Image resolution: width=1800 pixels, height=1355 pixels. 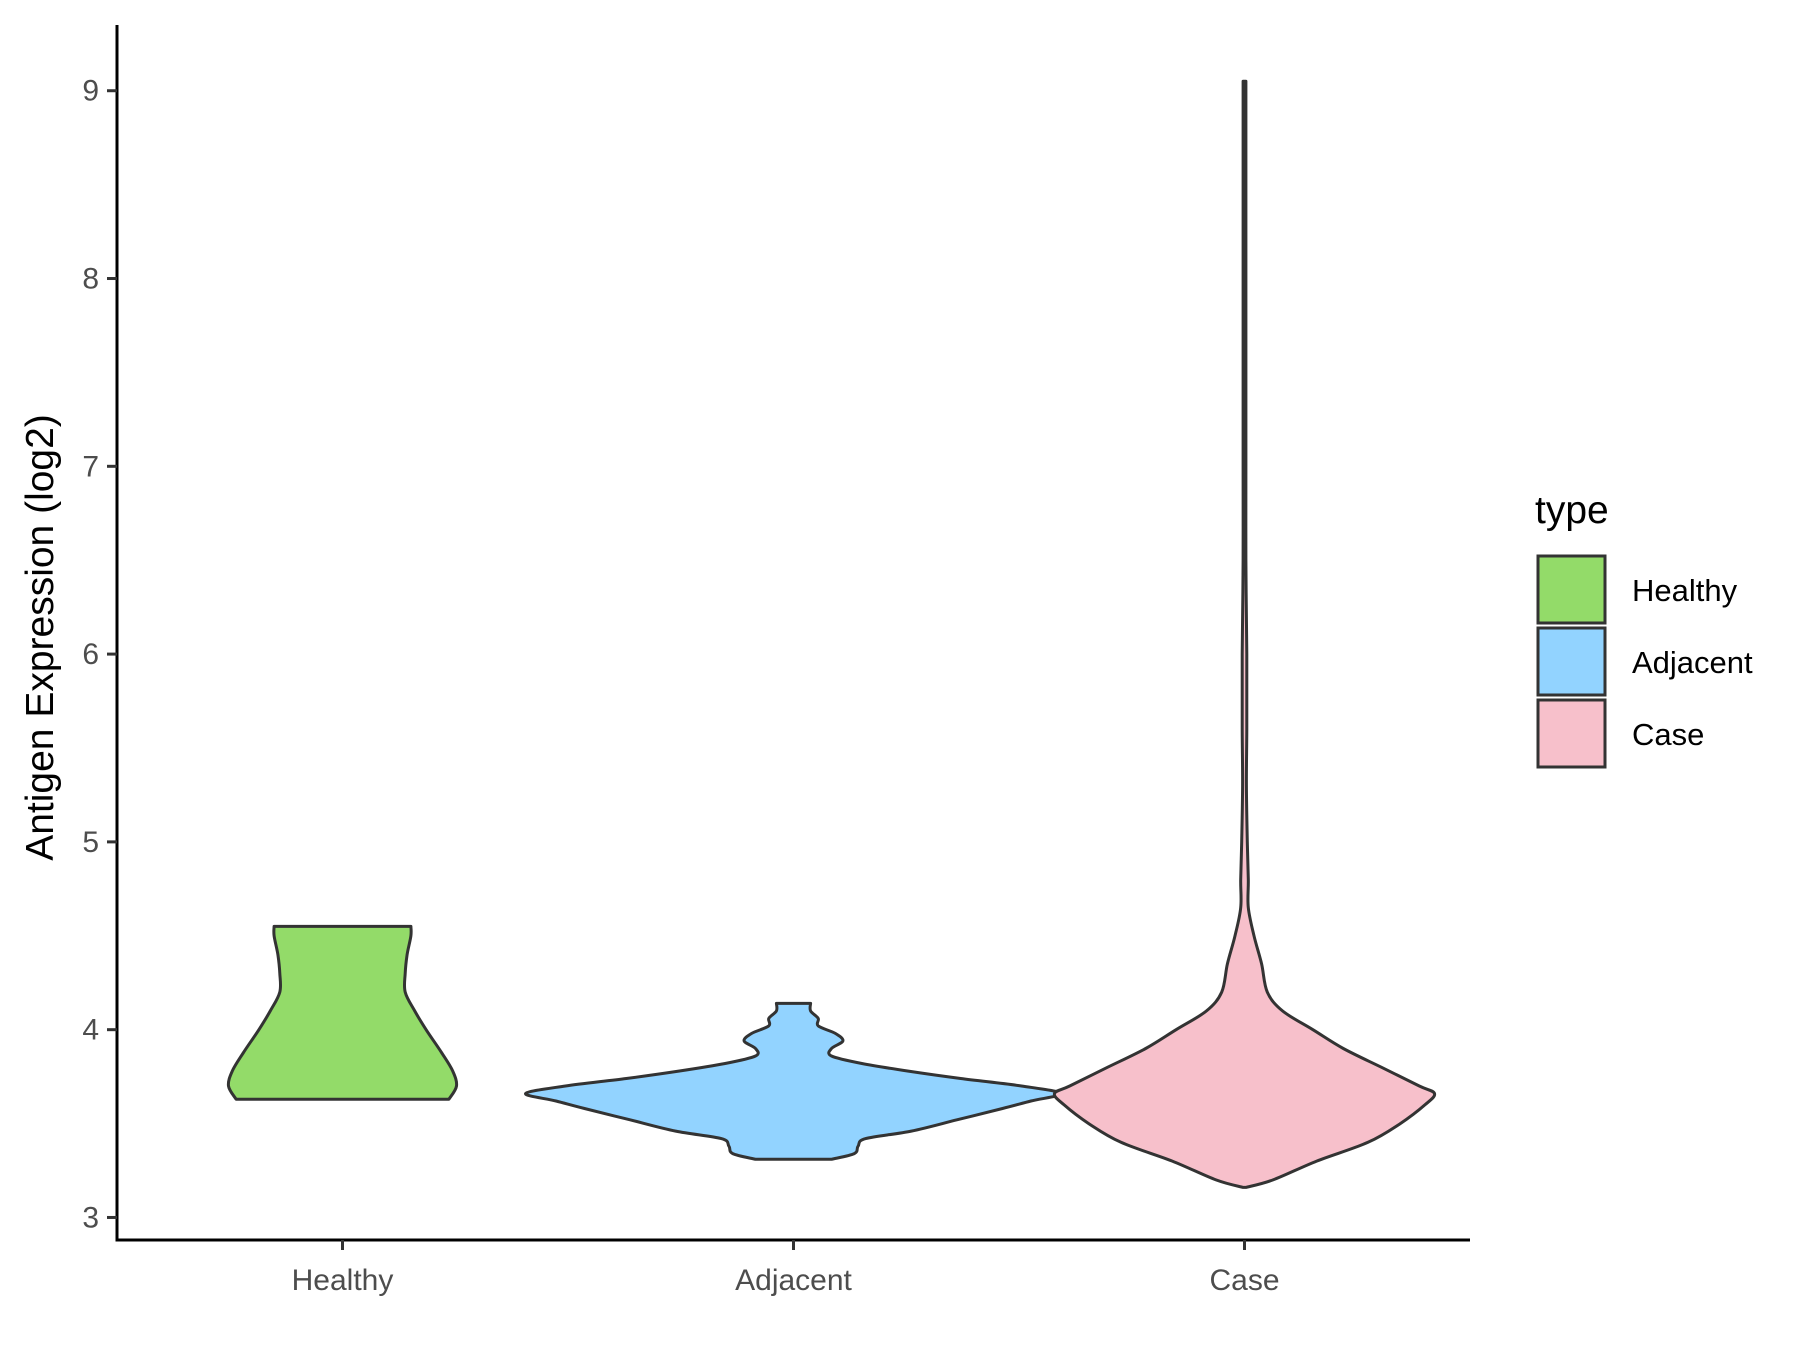 What do you see at coordinates (40, 637) in the screenshot?
I see `y-axis-title: Antigen Expression (log2)` at bounding box center [40, 637].